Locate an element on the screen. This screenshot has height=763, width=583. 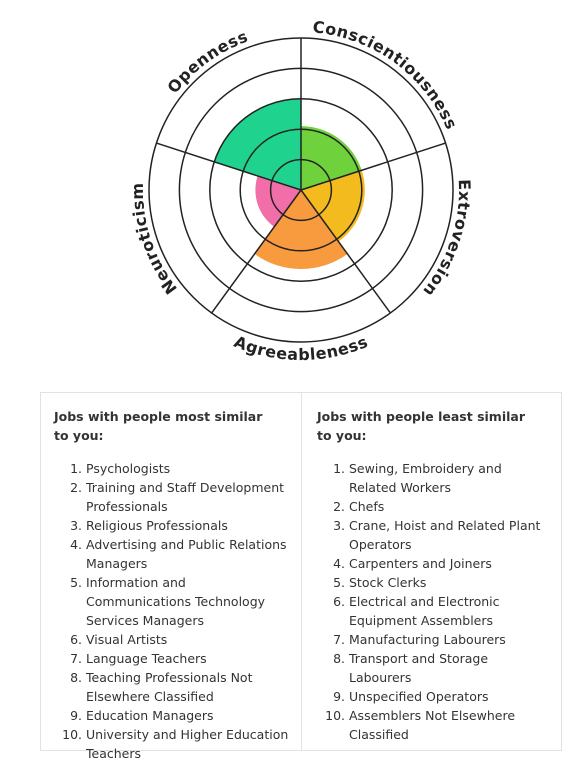
job-item: Sewing, Embroidery and Related Workers is located at coordinates (450, 478).